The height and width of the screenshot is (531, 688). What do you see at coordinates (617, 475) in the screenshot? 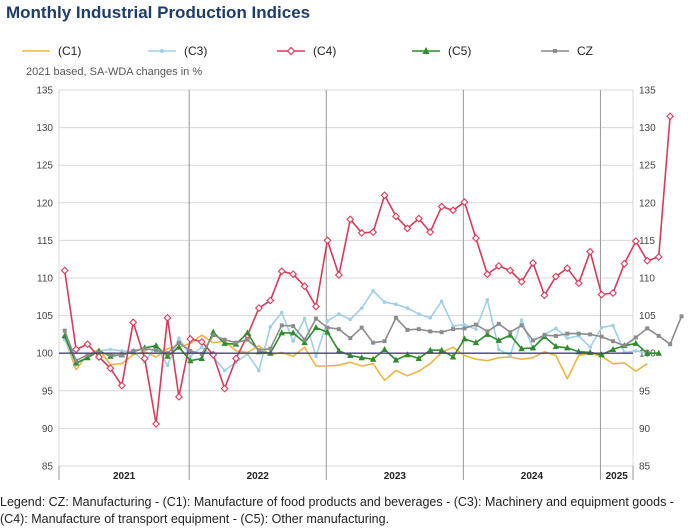
I see `x-tick-label: 2025` at bounding box center [617, 475].